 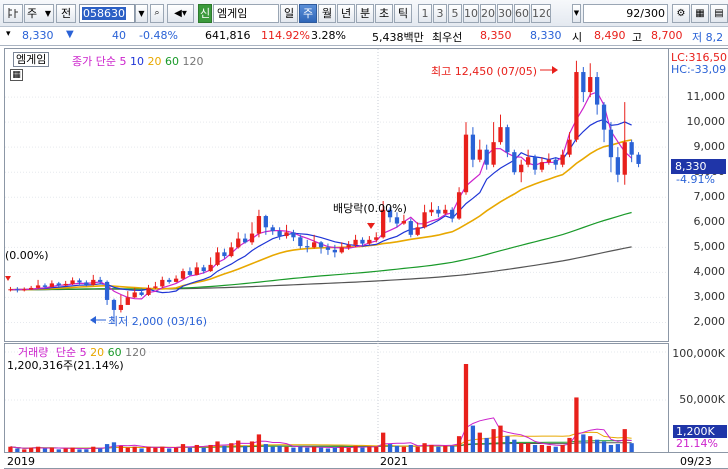 I want to click on period-tab-5: 초, so click(x=384, y=13).